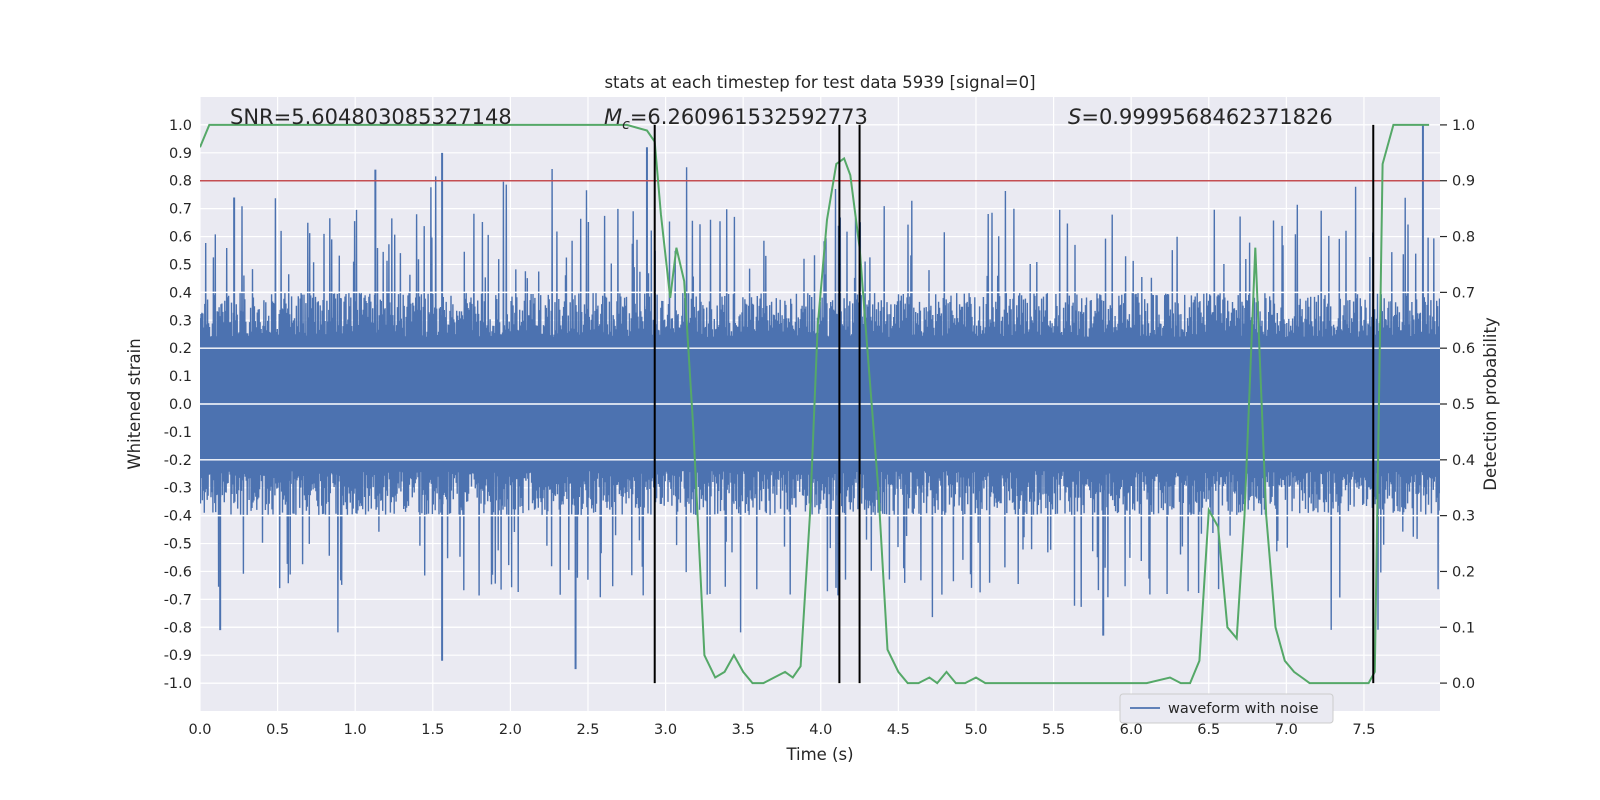 The image size is (1600, 800). I want to click on x-tick-label: 7.0, so click(1286, 730).